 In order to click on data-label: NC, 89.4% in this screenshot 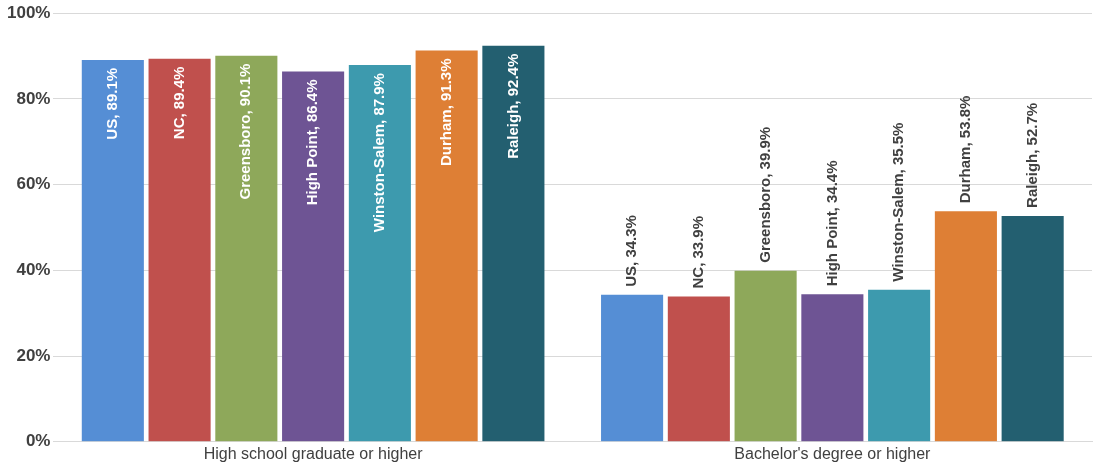, I will do `click(178, 103)`.